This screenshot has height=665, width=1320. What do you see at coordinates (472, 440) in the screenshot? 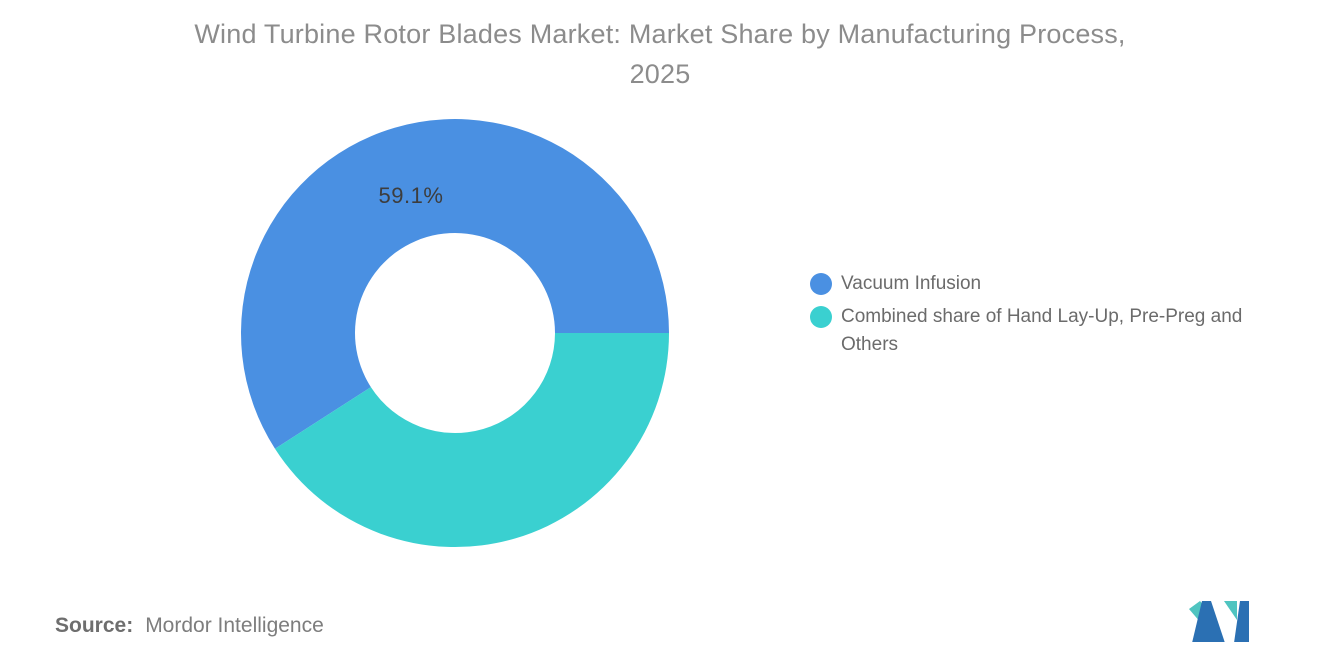
I see `slice-combined-share` at bounding box center [472, 440].